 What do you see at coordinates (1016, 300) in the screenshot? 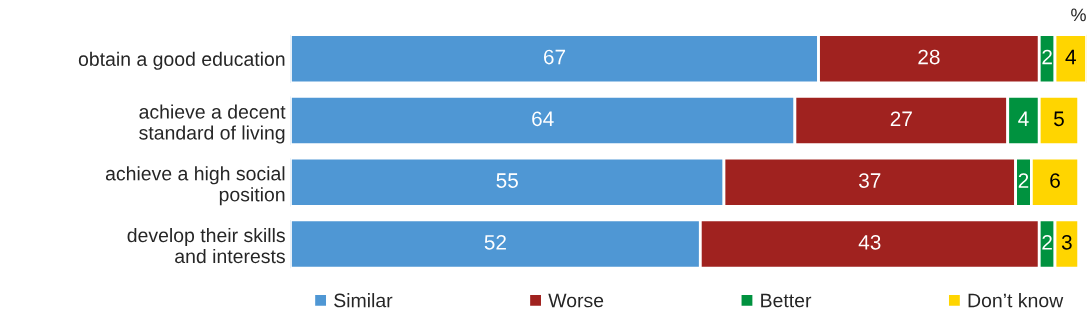
I see `legend-label: Don’t know` at bounding box center [1016, 300].